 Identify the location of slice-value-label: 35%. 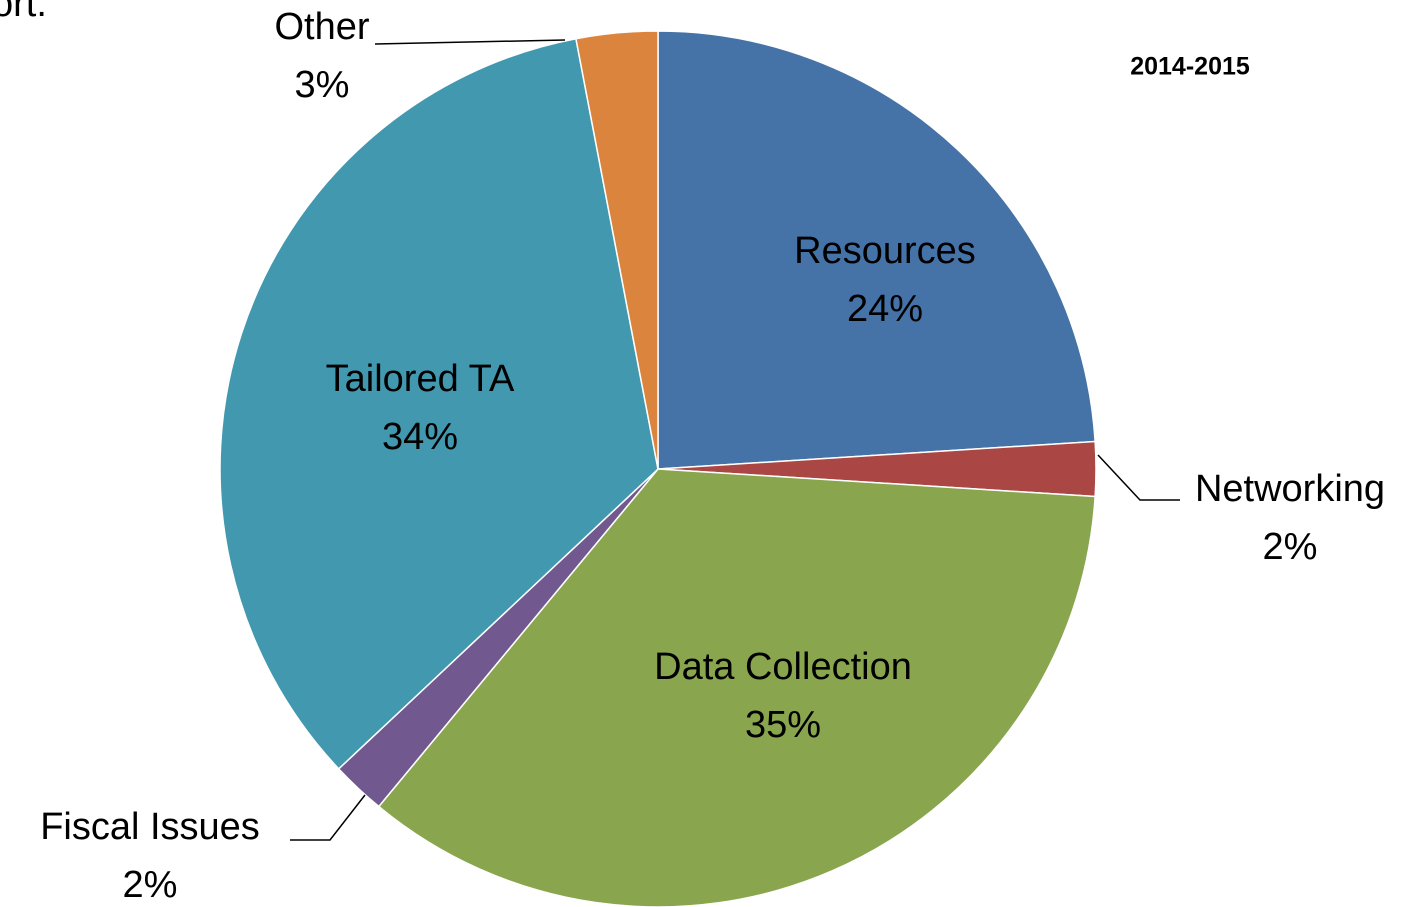
(783, 725).